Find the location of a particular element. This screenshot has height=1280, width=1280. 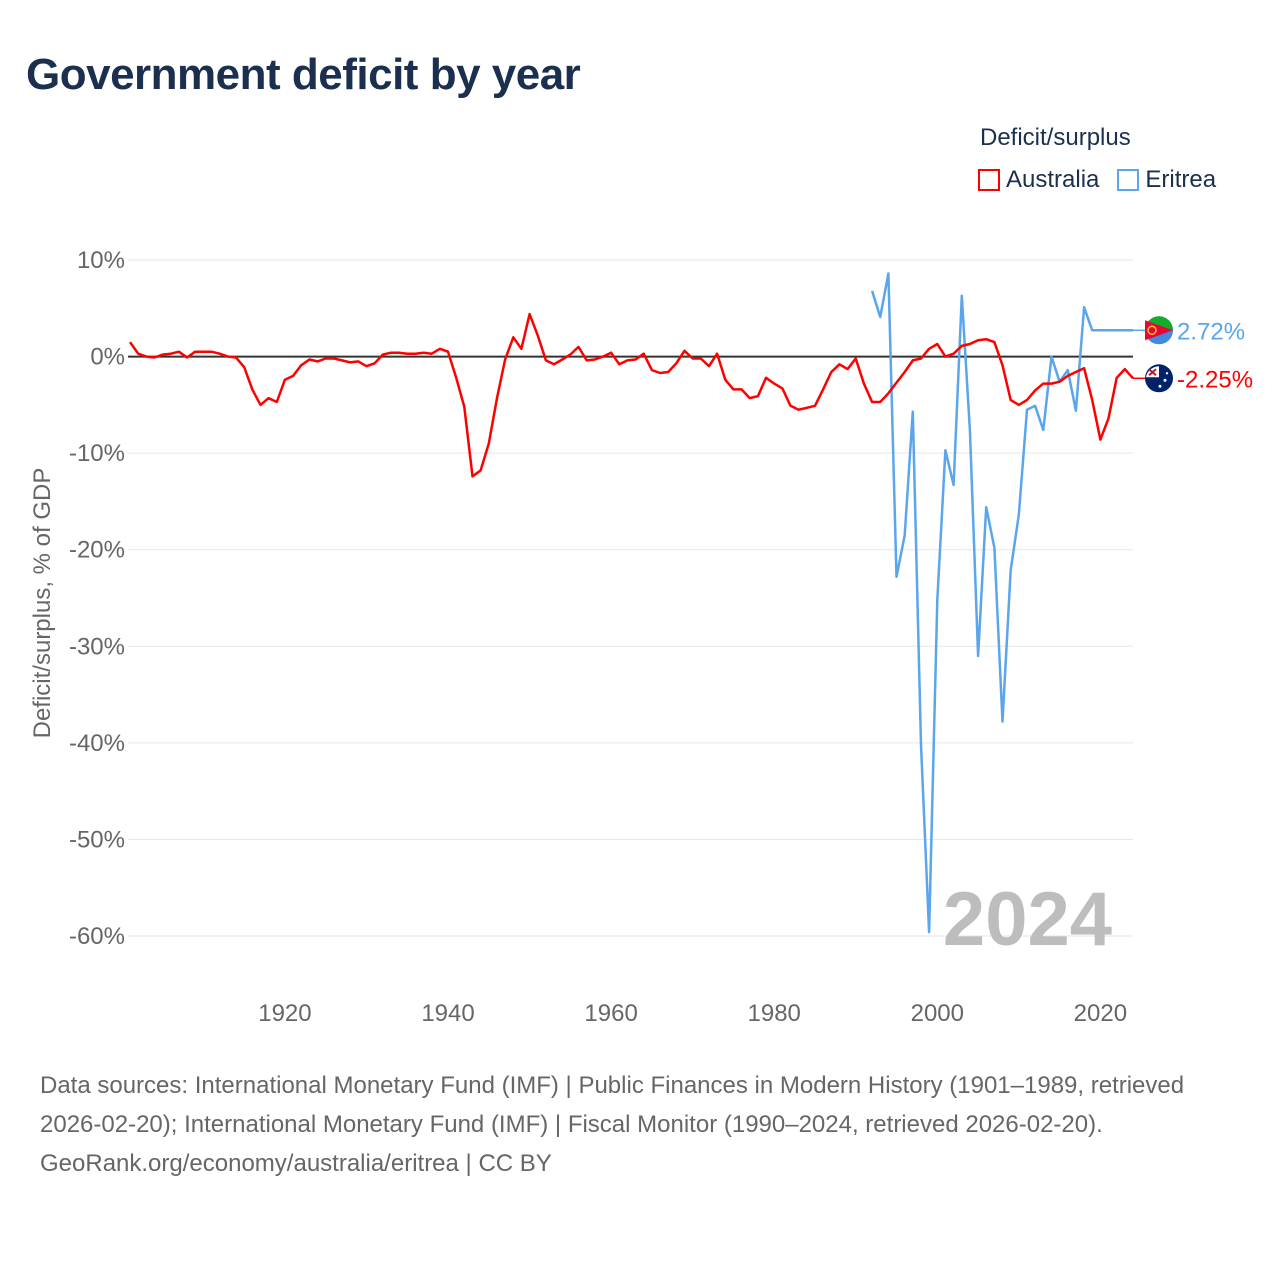

y-tick-label: -40% is located at coordinates (97, 743).